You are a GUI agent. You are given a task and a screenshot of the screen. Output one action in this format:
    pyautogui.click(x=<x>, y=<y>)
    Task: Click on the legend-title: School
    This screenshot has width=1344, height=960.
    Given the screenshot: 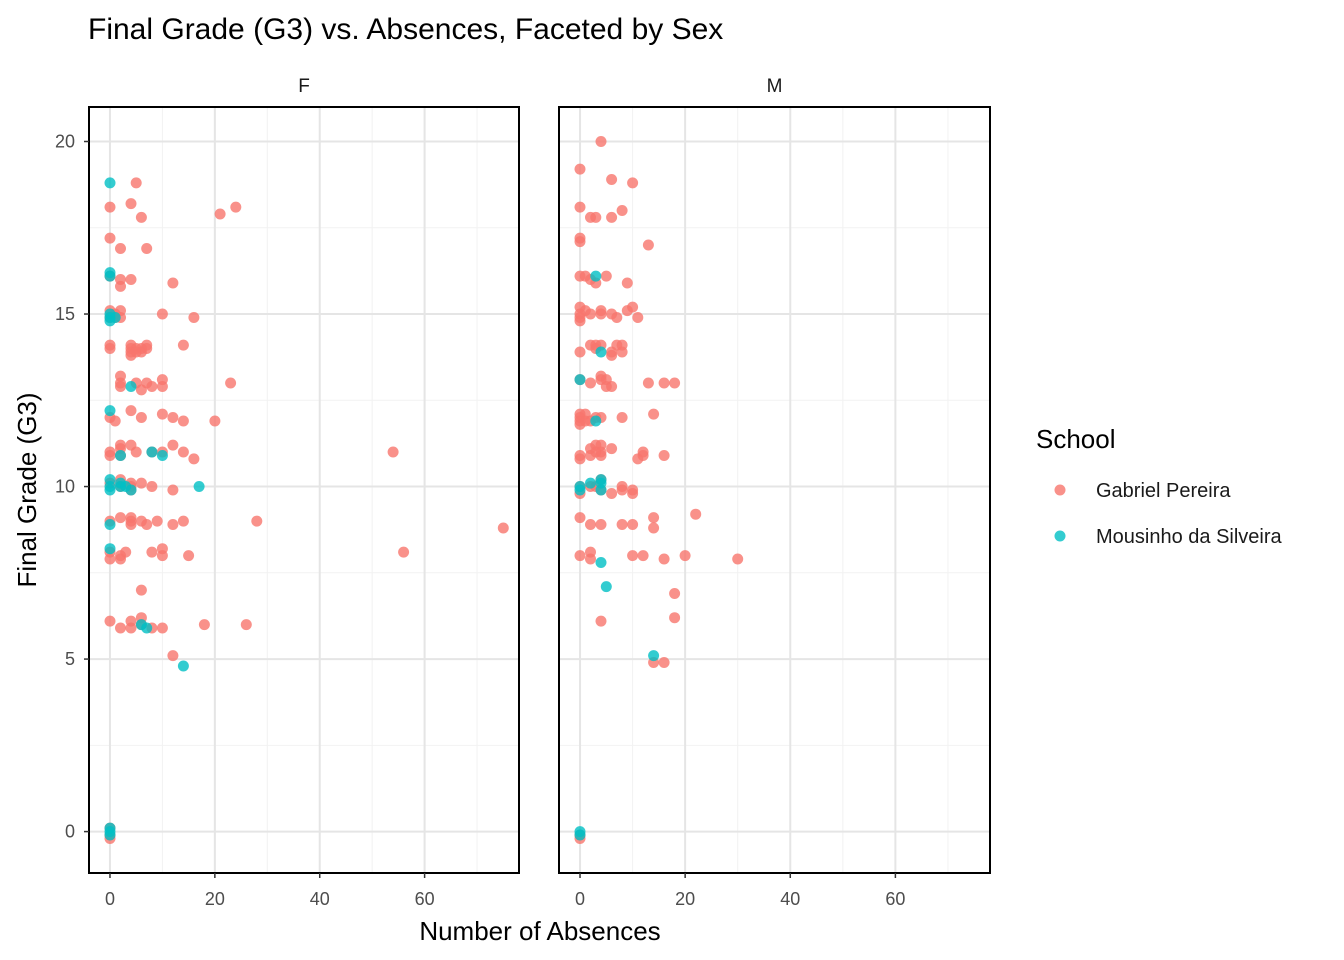 What is the action you would take?
    pyautogui.click(x=1076, y=439)
    